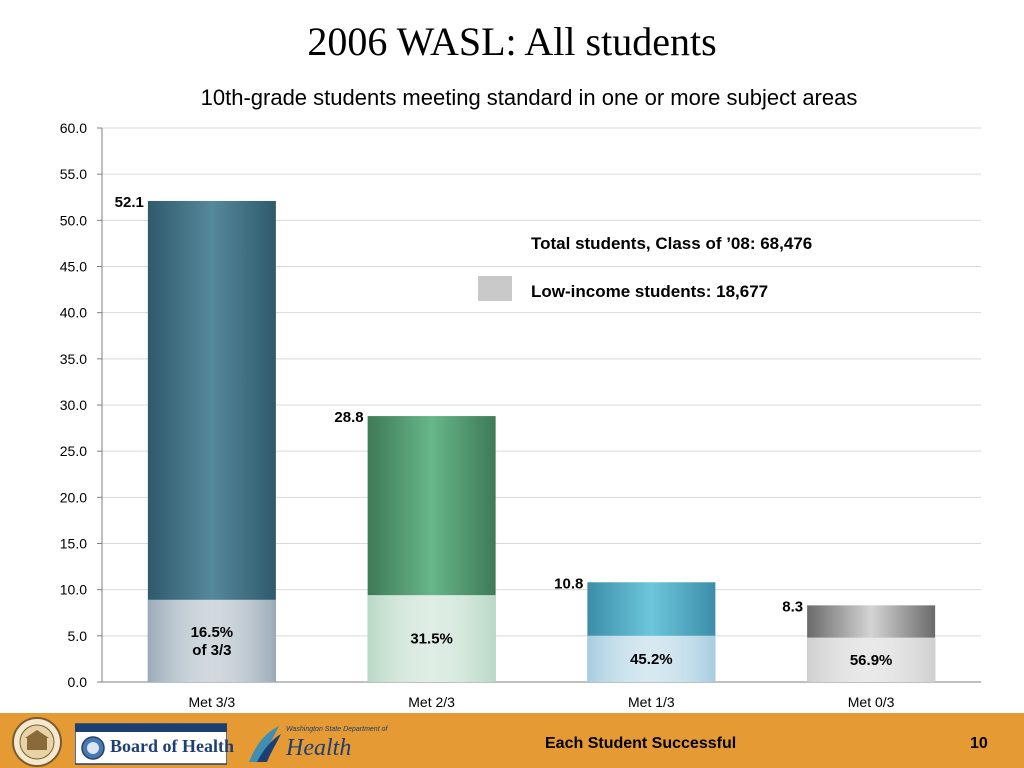  Describe the element at coordinates (129, 202) in the screenshot. I see `bar-value-label: 52.1` at that location.